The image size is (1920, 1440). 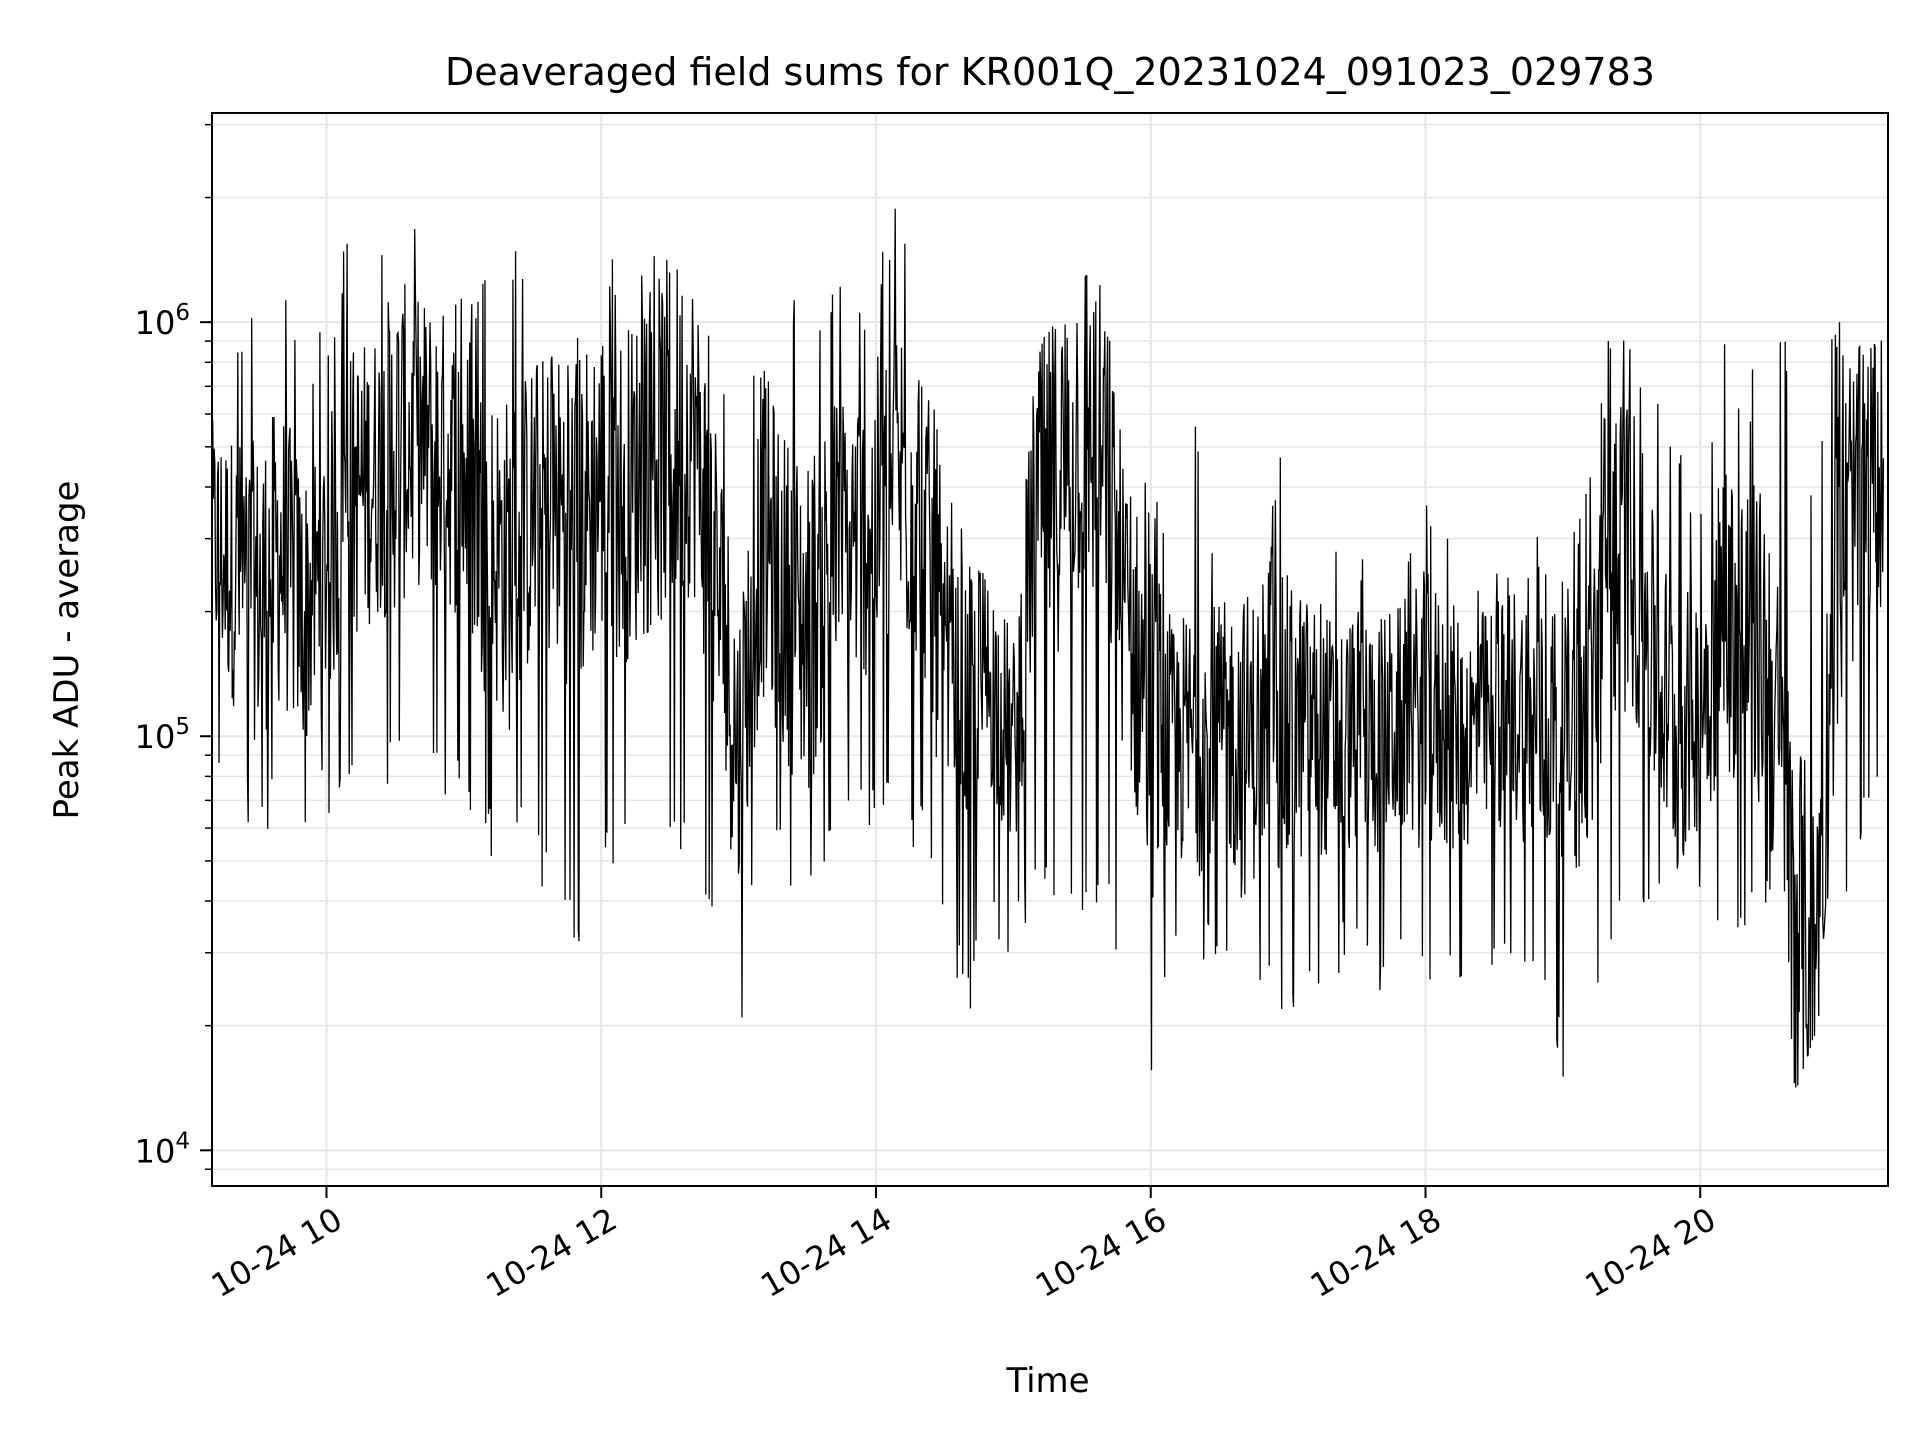 I want to click on y-axis-label: Peak ADU - average, so click(x=67, y=650).